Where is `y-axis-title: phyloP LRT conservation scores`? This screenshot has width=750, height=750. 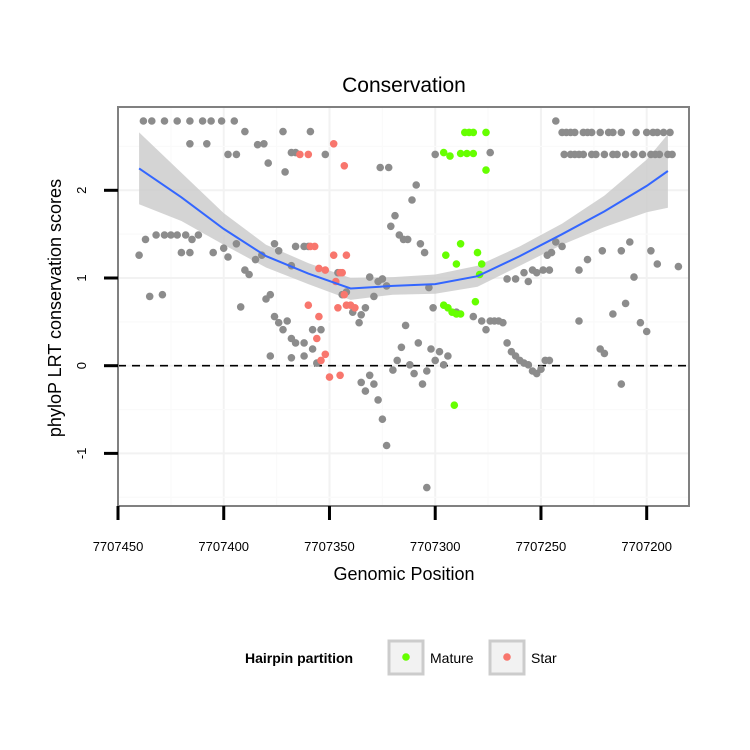 y-axis-title: phyloP LRT conservation scores is located at coordinates (55, 308).